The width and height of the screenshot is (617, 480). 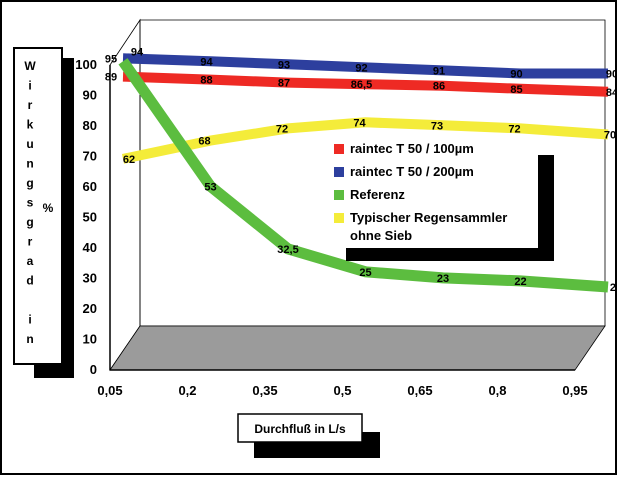 I want to click on y-tick-label: 100, so click(x=86, y=64).